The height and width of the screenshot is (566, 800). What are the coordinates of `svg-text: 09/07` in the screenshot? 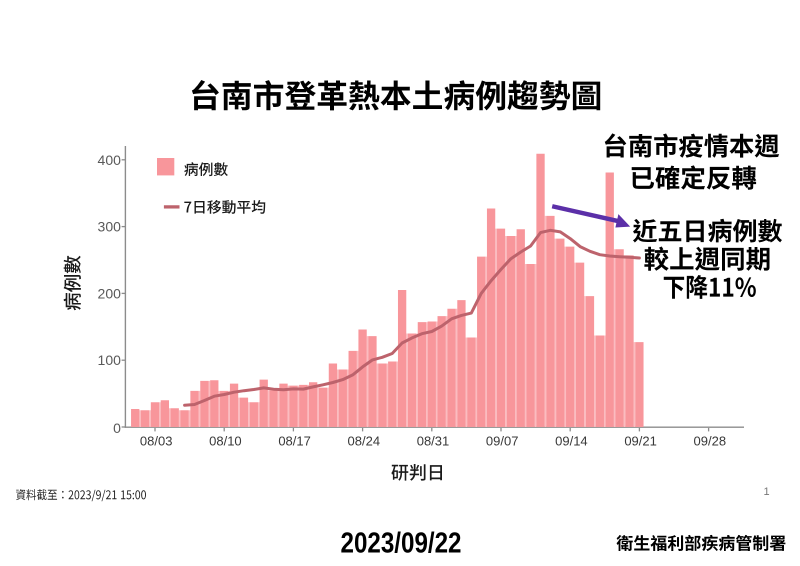 It's located at (502, 440).